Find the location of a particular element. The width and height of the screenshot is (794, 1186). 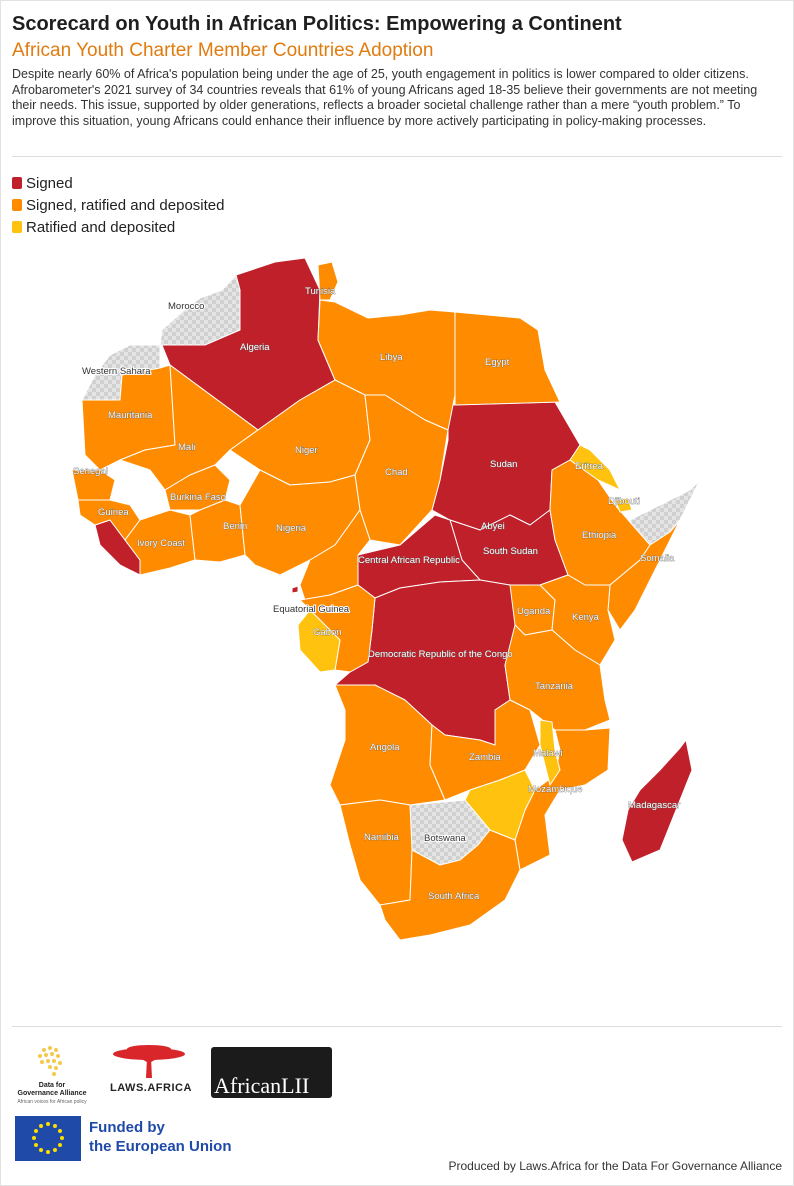

island-eq-guinea-bioko is located at coordinates (295, 589).